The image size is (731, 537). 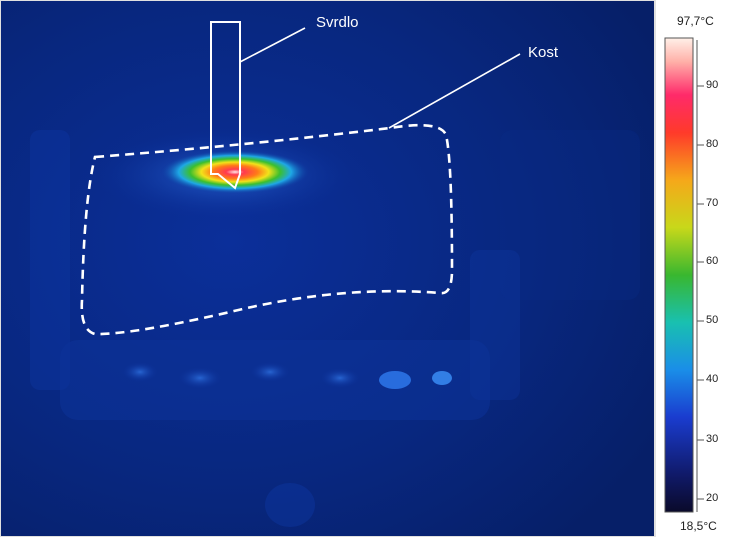 I want to click on scale-tick-label: 70, so click(x=712, y=203).